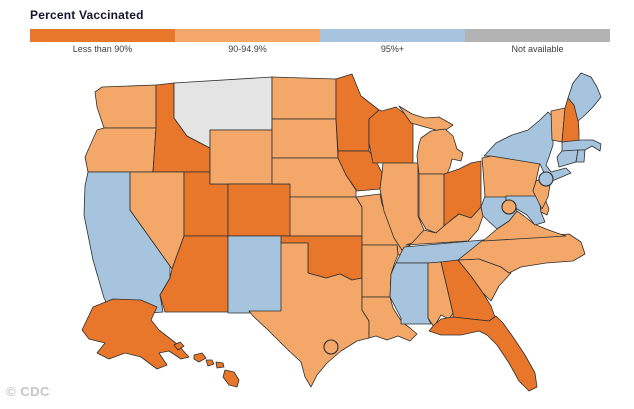 The width and height of the screenshot is (634, 409). I want to click on state-NC, so click(521, 253).